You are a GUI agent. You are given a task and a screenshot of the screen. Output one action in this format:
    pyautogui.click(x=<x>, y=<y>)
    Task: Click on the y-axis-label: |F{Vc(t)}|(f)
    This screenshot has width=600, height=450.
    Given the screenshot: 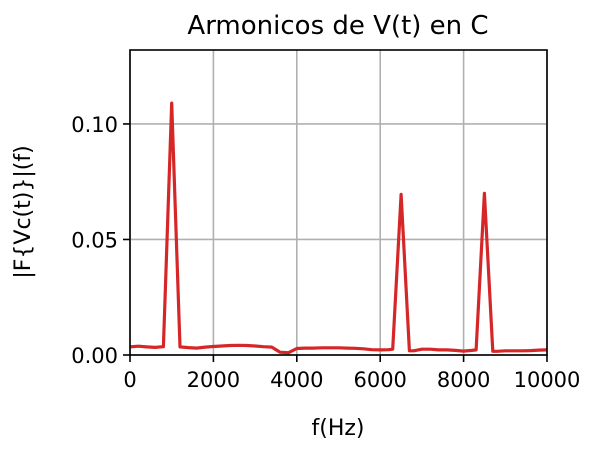 What is the action you would take?
    pyautogui.click(x=23, y=211)
    